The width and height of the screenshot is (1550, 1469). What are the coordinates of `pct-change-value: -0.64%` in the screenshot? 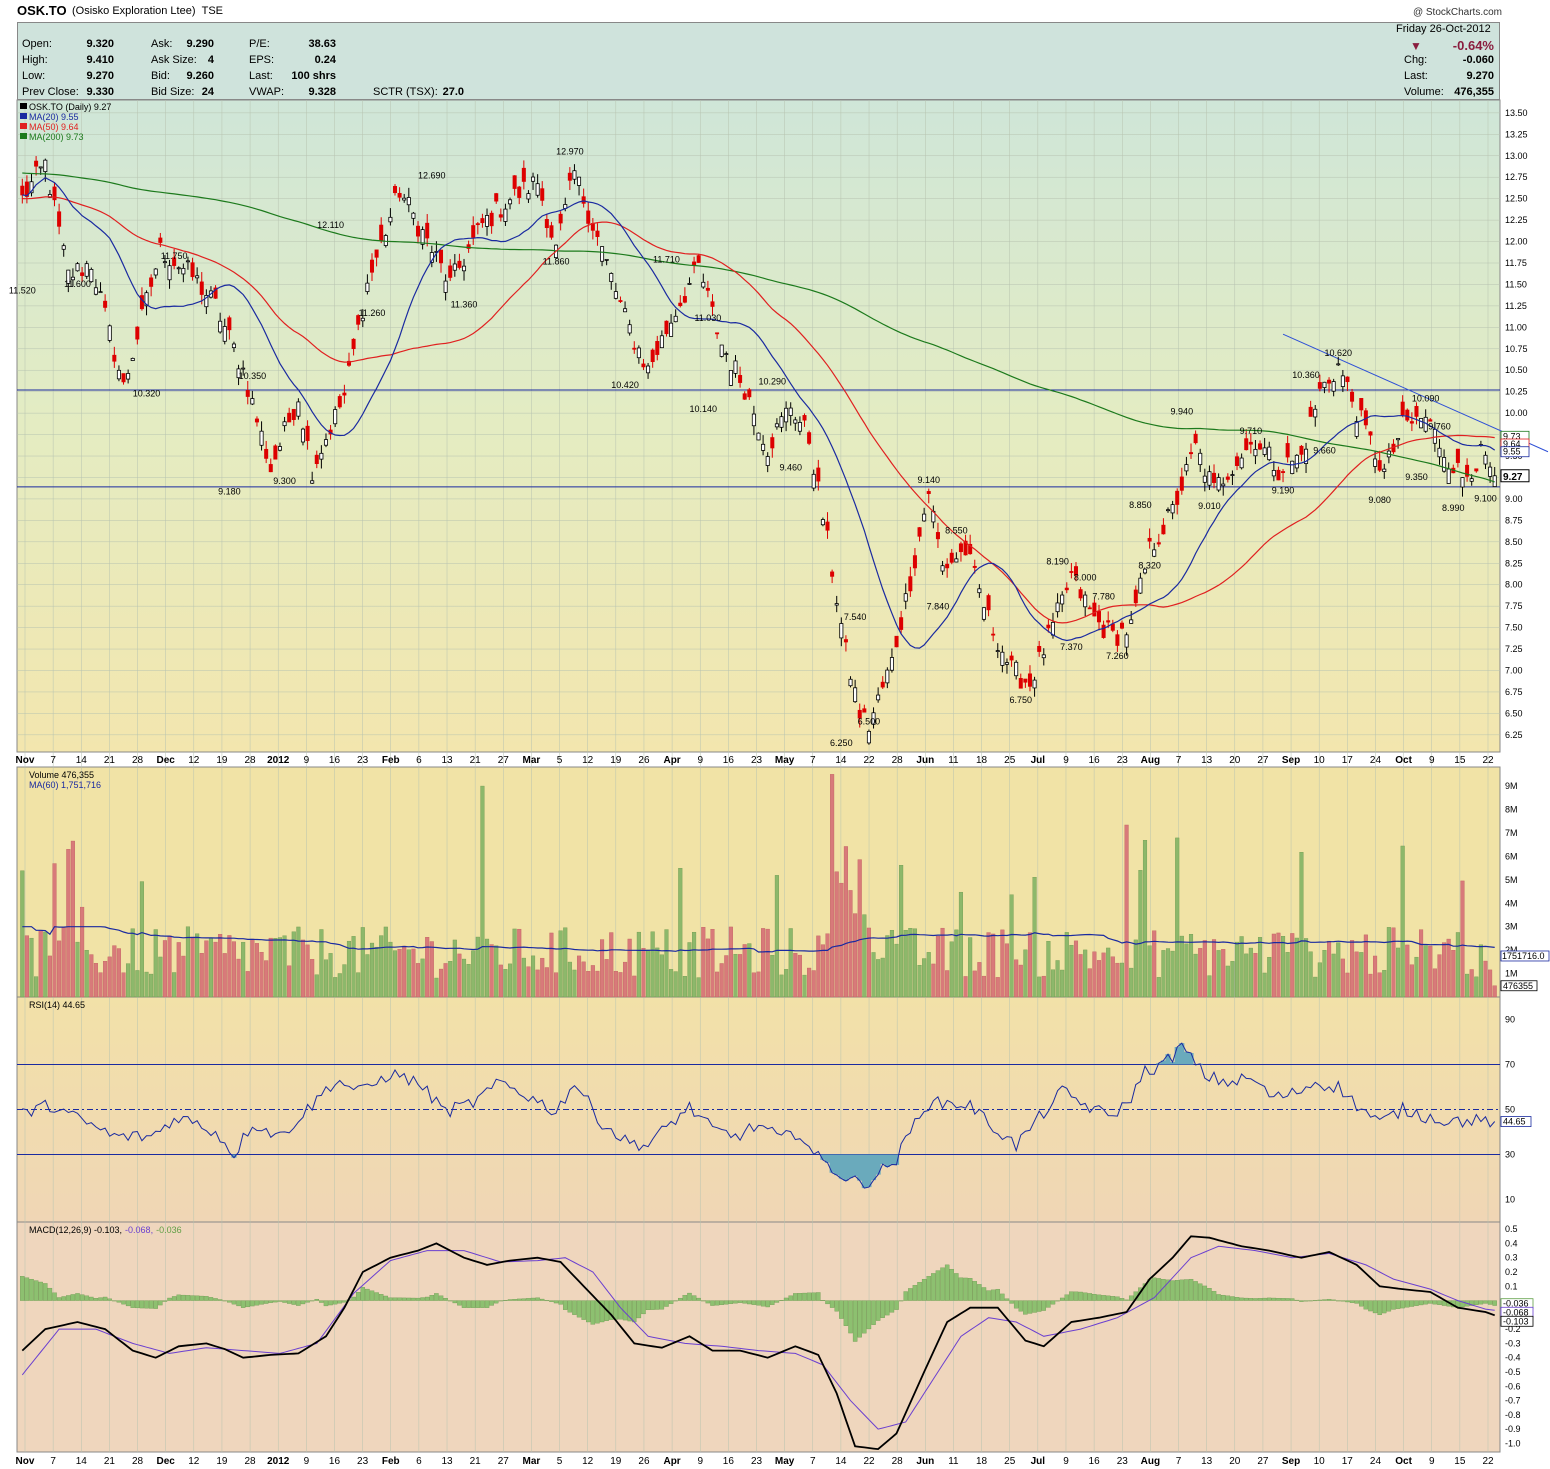 It's located at (1473, 45).